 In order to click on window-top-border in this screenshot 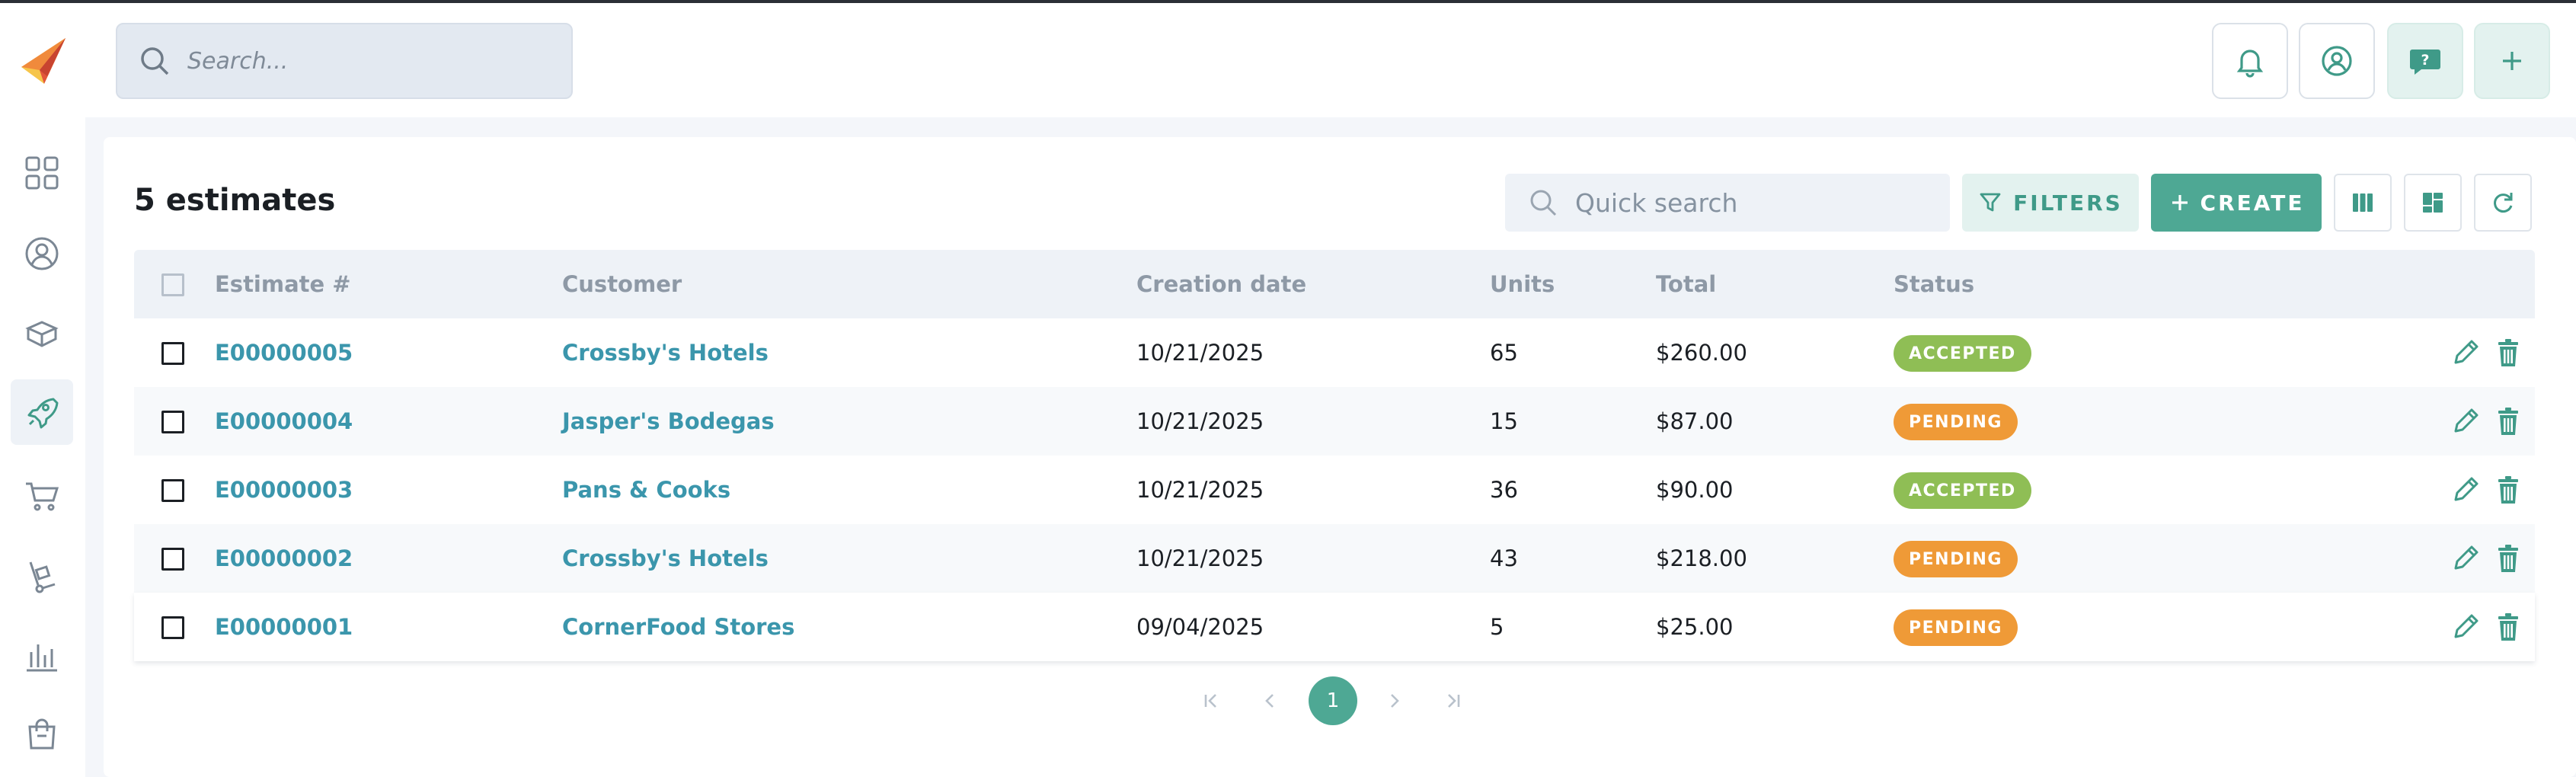, I will do `click(1288, 1)`.